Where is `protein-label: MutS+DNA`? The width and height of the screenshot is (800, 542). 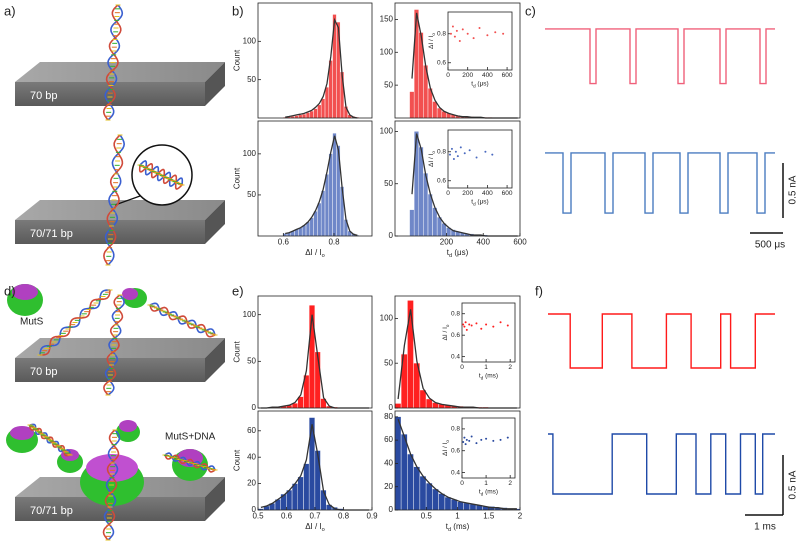 protein-label: MutS+DNA is located at coordinates (190, 437).